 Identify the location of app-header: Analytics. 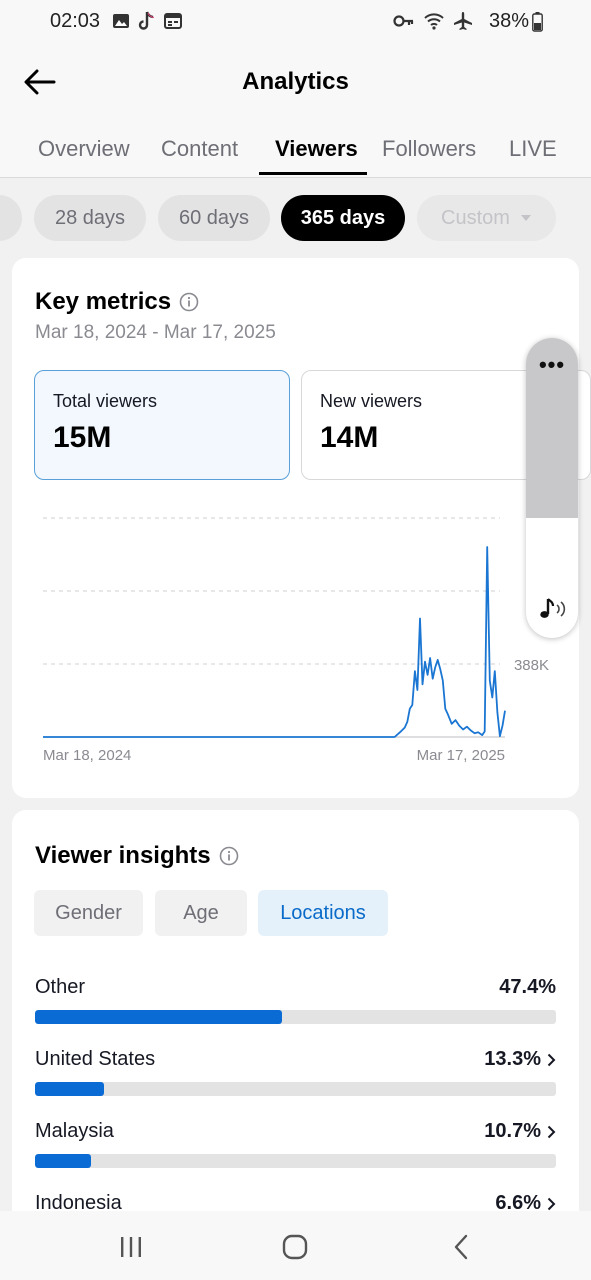
(295, 82).